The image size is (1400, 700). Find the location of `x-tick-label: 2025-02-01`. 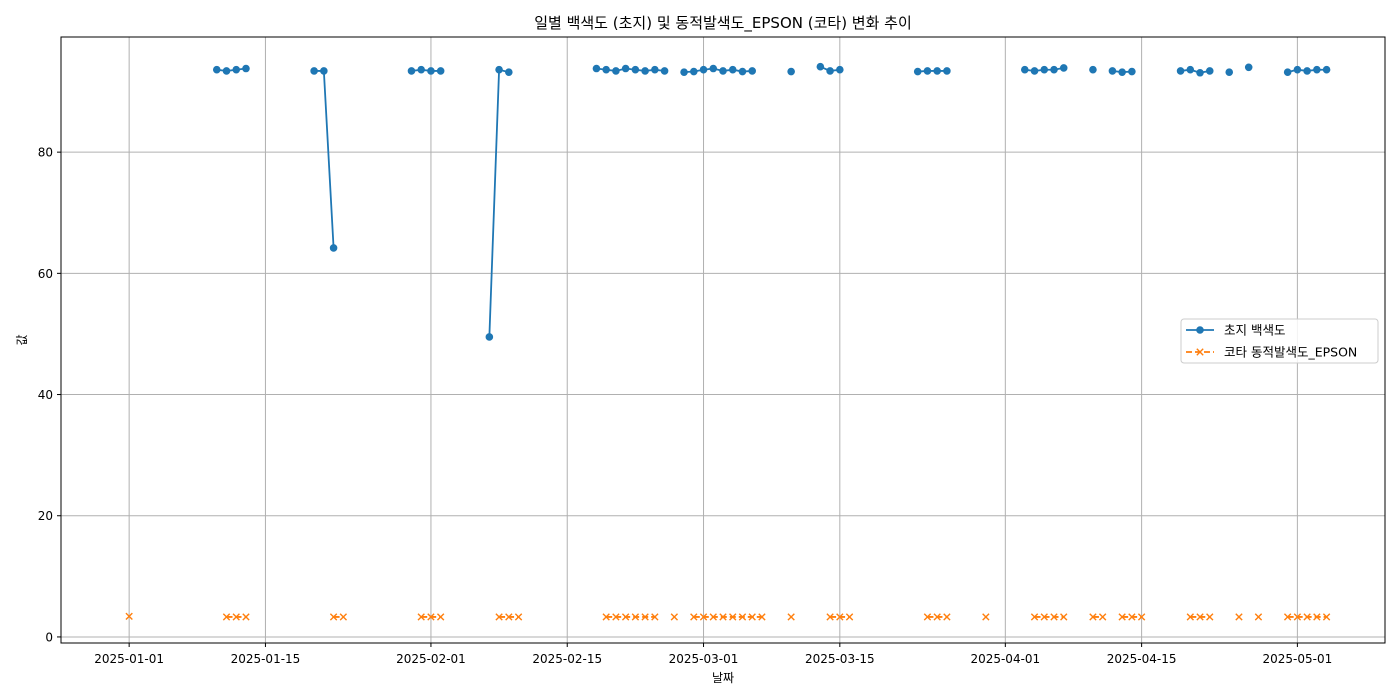

x-tick-label: 2025-02-01 is located at coordinates (431, 659).